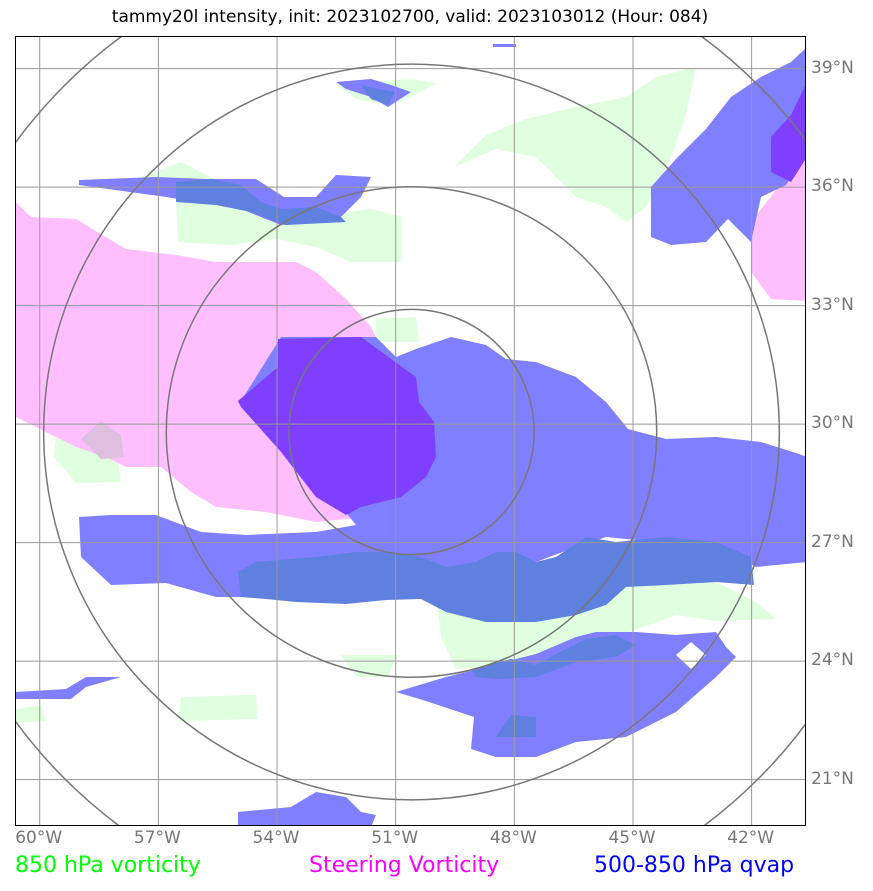 This screenshot has height=891, width=873. Describe the element at coordinates (39, 838) in the screenshot. I see `longitude-tick-label: 60°W` at that location.